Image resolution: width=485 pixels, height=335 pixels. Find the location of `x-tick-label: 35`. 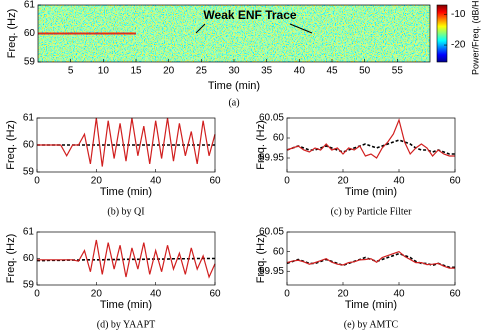

x-tick-label: 35 is located at coordinates (267, 71).